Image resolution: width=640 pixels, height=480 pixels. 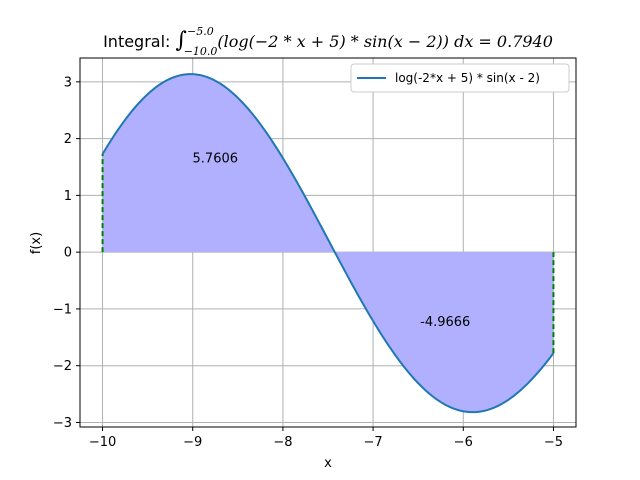 I want to click on y-tick-label: −3, so click(x=62, y=423).